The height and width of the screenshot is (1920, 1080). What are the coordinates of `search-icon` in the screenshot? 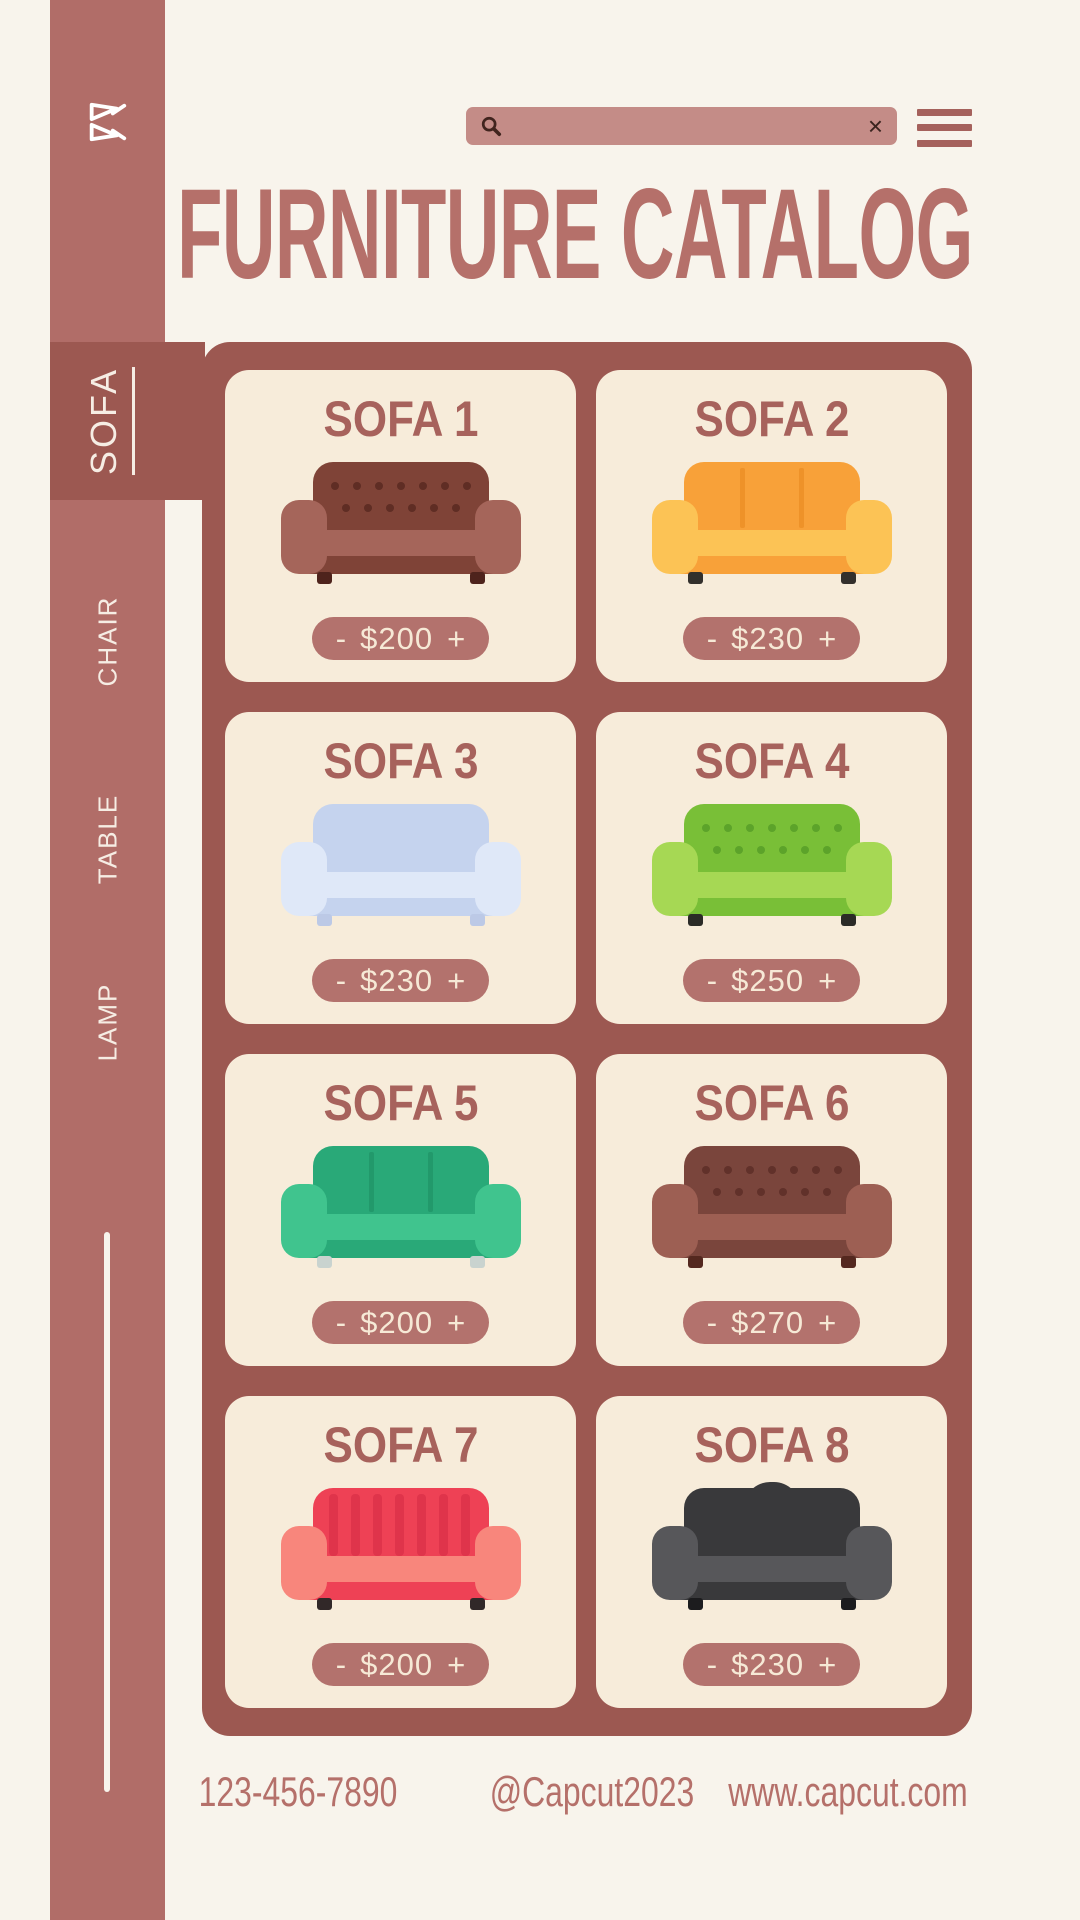 It's located at (491, 126).